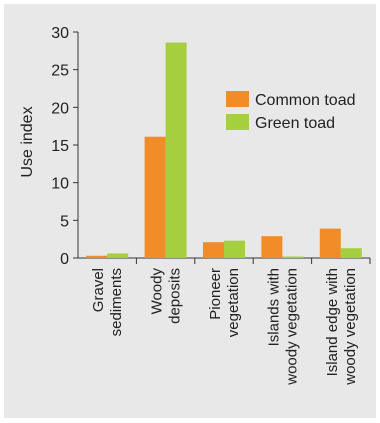 The width and height of the screenshot is (380, 423). What do you see at coordinates (60, 146) in the screenshot?
I see `y-tick-label: 15` at bounding box center [60, 146].